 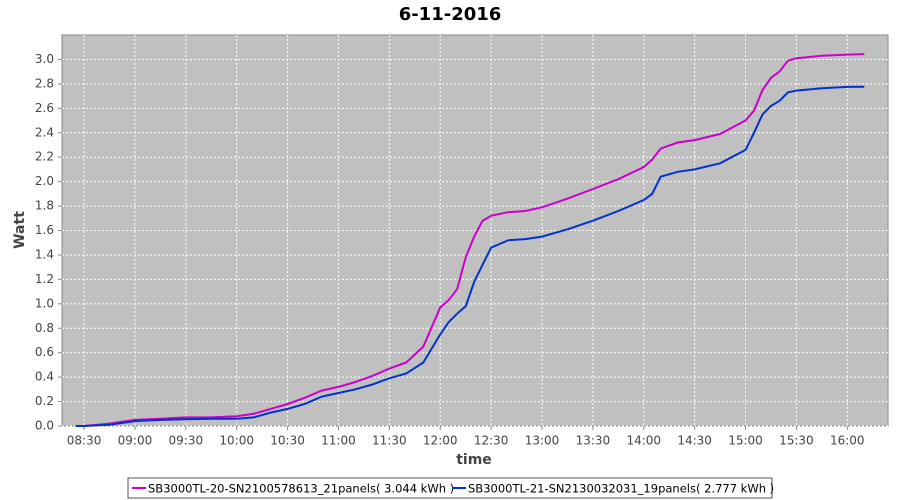 I want to click on x-tick-label: 14:30, so click(x=694, y=441).